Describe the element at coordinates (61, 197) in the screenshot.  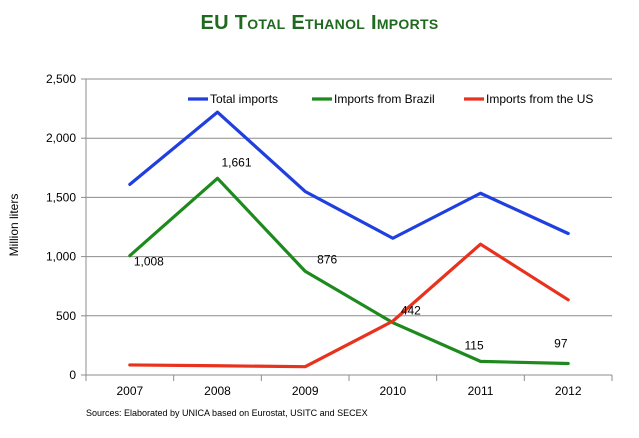
I see `y-tick-label: 1,500` at that location.